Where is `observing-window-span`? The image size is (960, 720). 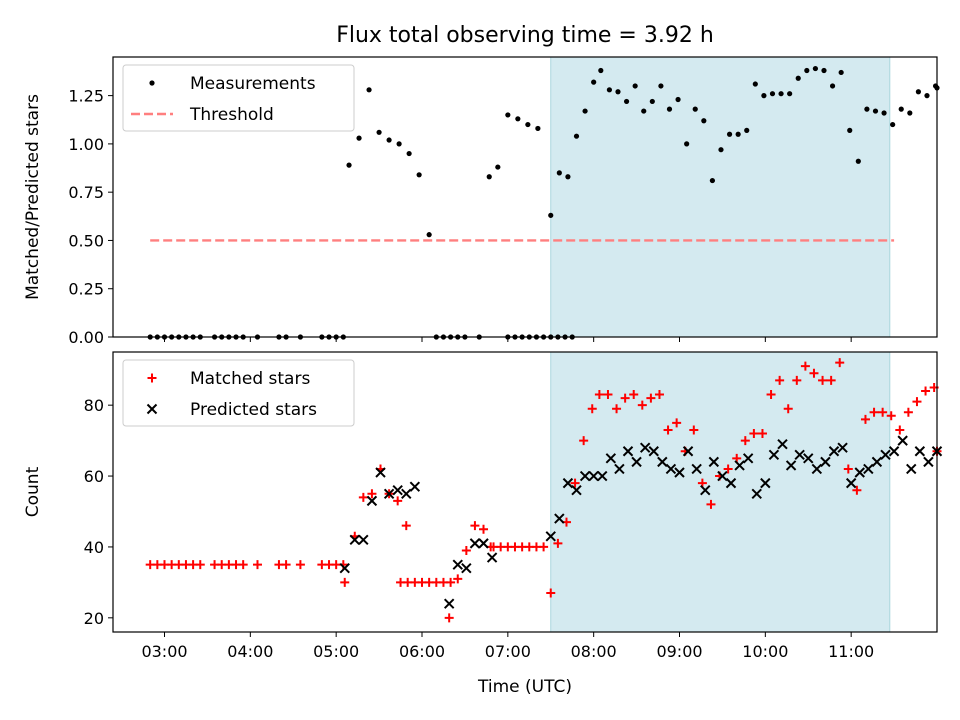
observing-window-span is located at coordinates (720, 197).